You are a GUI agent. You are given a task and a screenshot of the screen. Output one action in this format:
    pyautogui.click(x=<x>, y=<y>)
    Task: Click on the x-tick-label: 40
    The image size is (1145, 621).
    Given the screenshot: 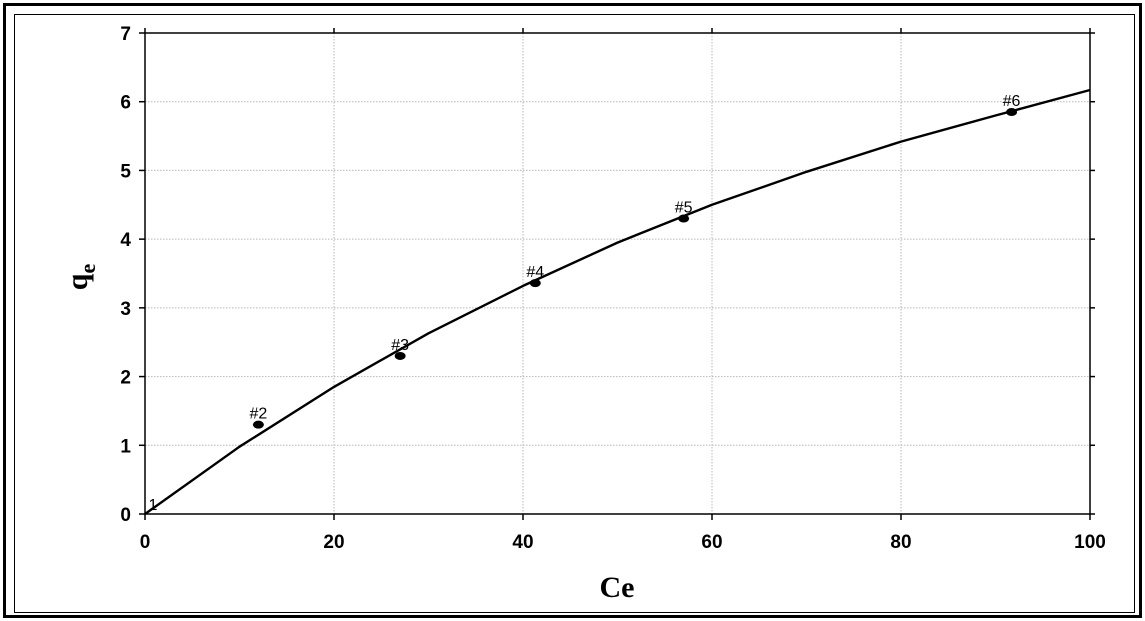 What is the action you would take?
    pyautogui.click(x=522, y=542)
    